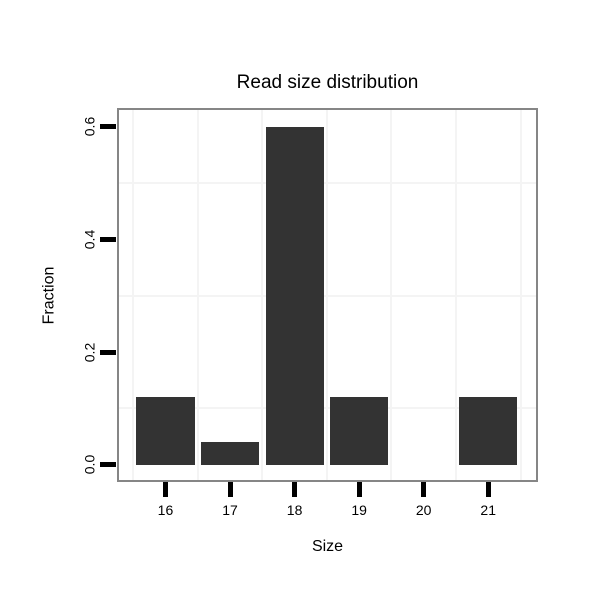  I want to click on y-tick-label: 0.4, so click(89, 239).